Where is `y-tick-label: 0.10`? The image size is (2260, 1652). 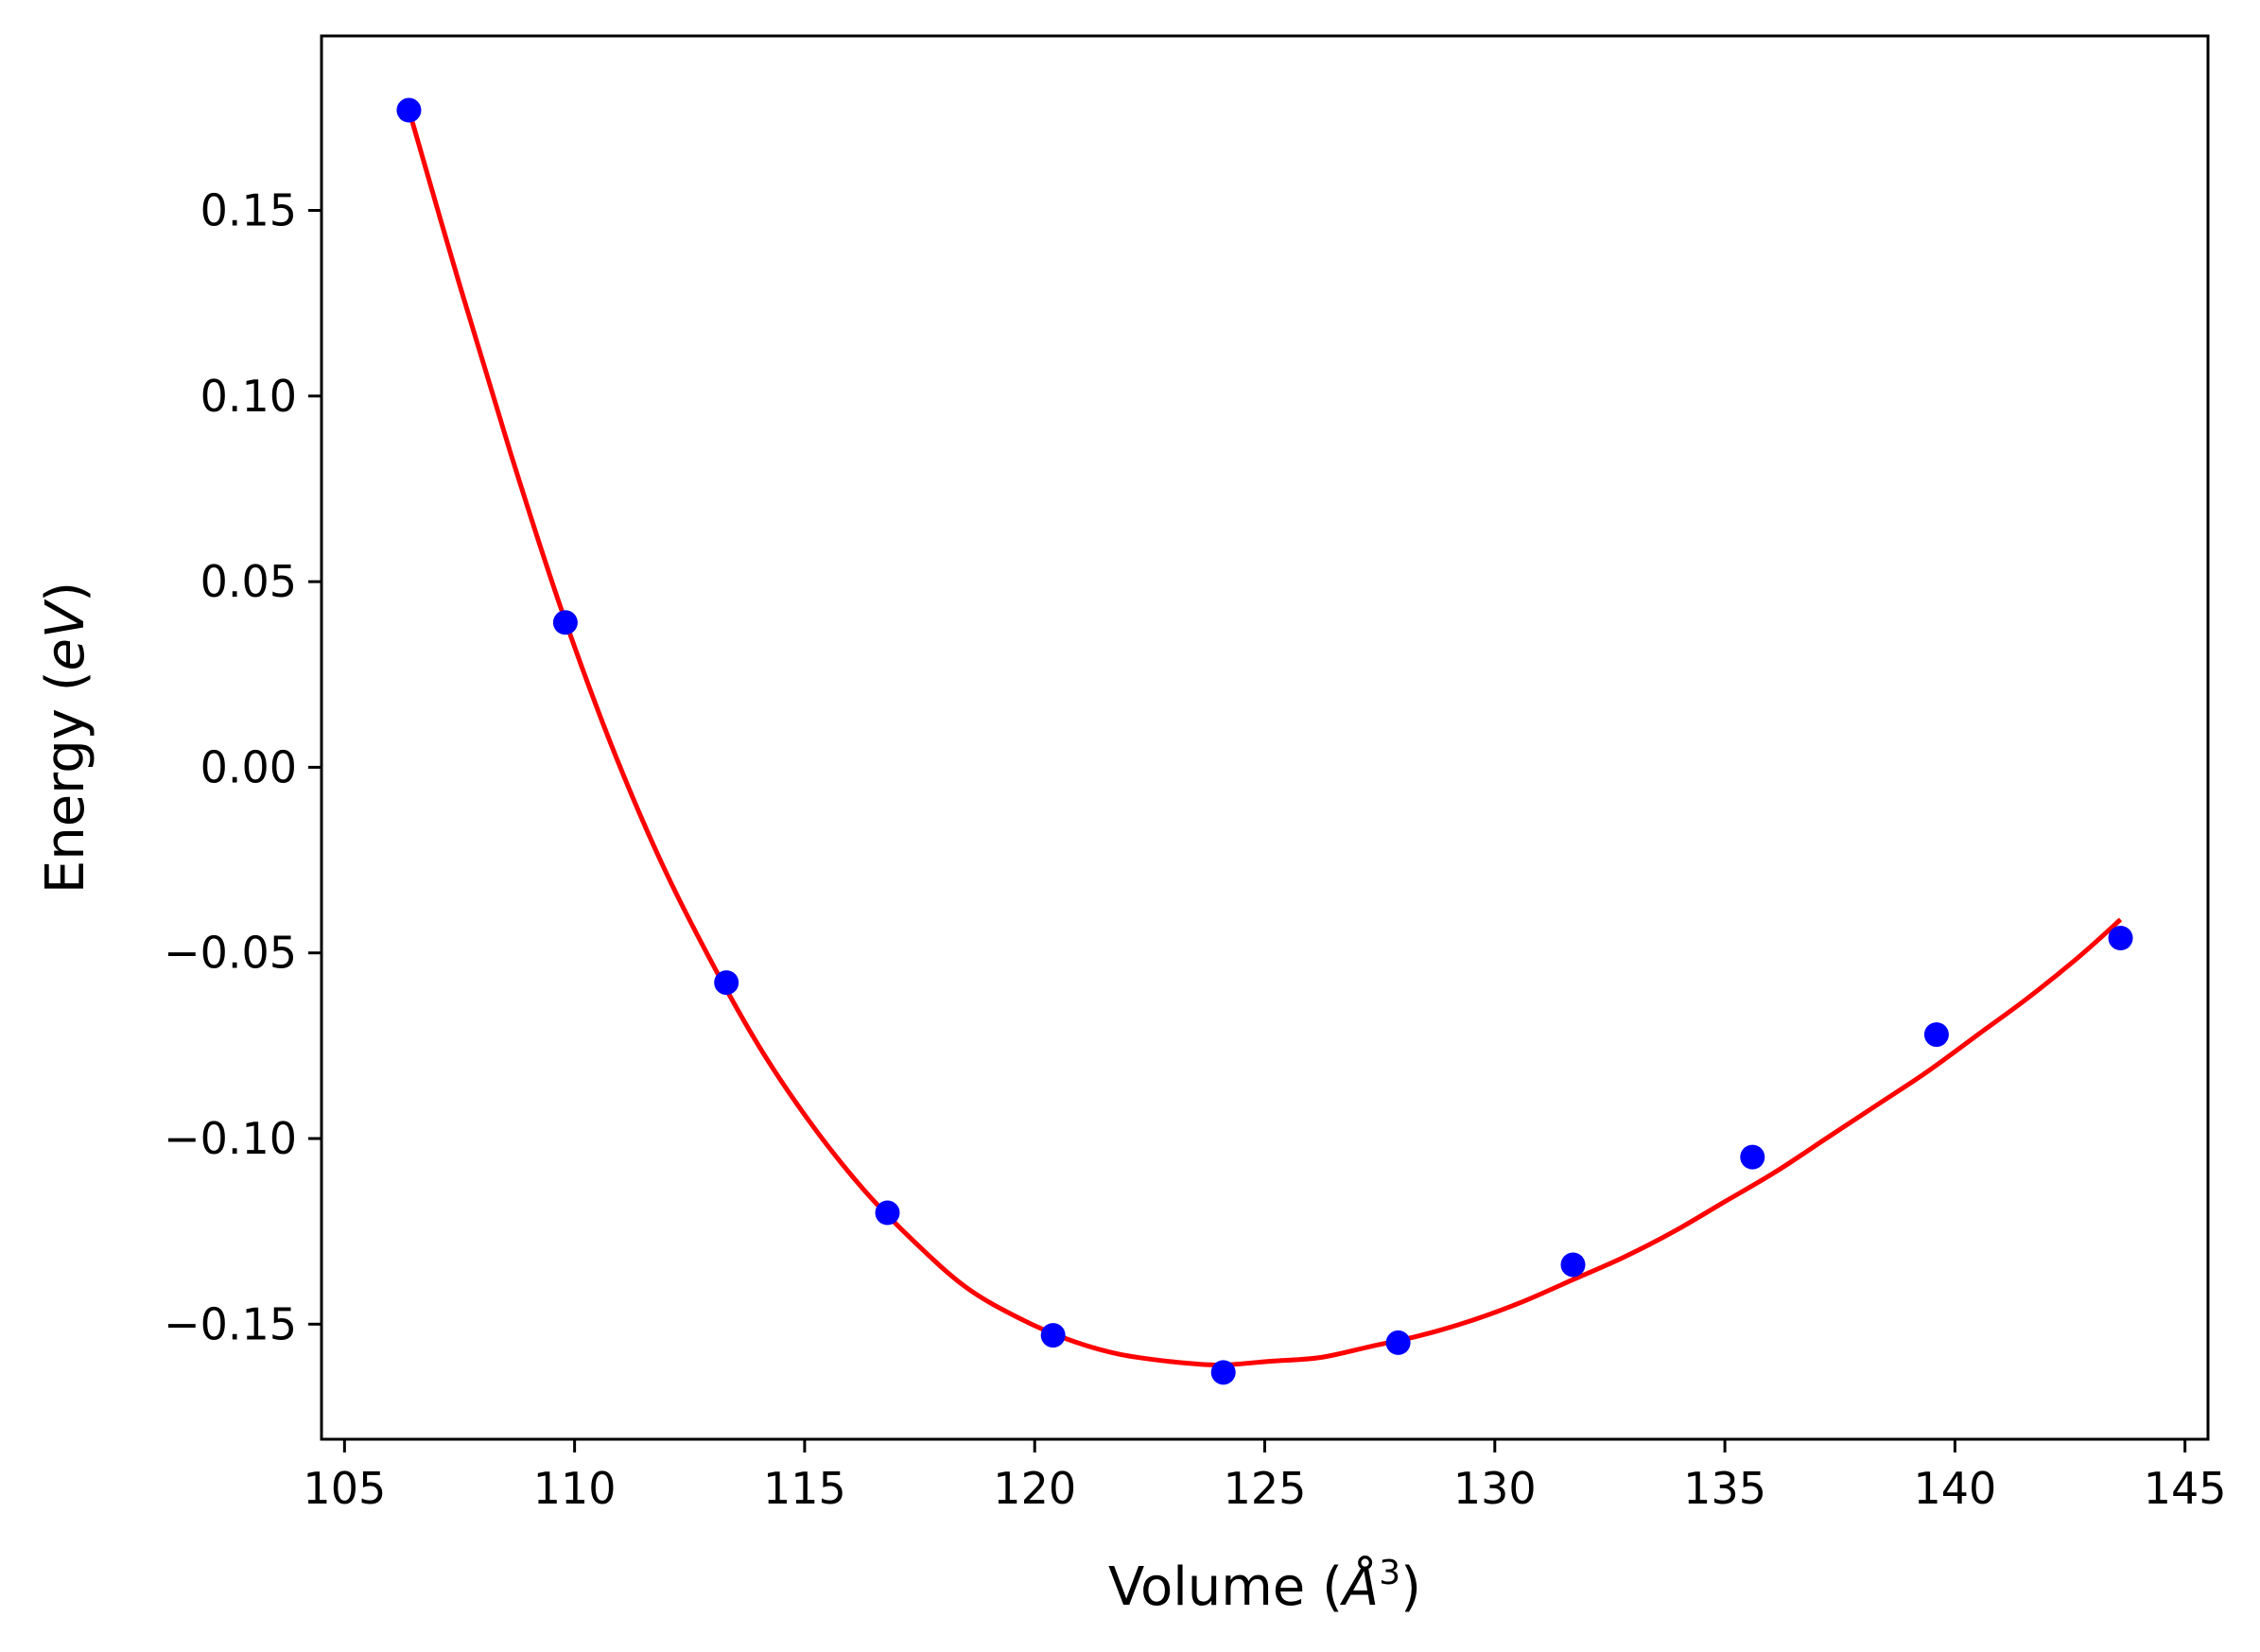 y-tick-label: 0.10 is located at coordinates (249, 397).